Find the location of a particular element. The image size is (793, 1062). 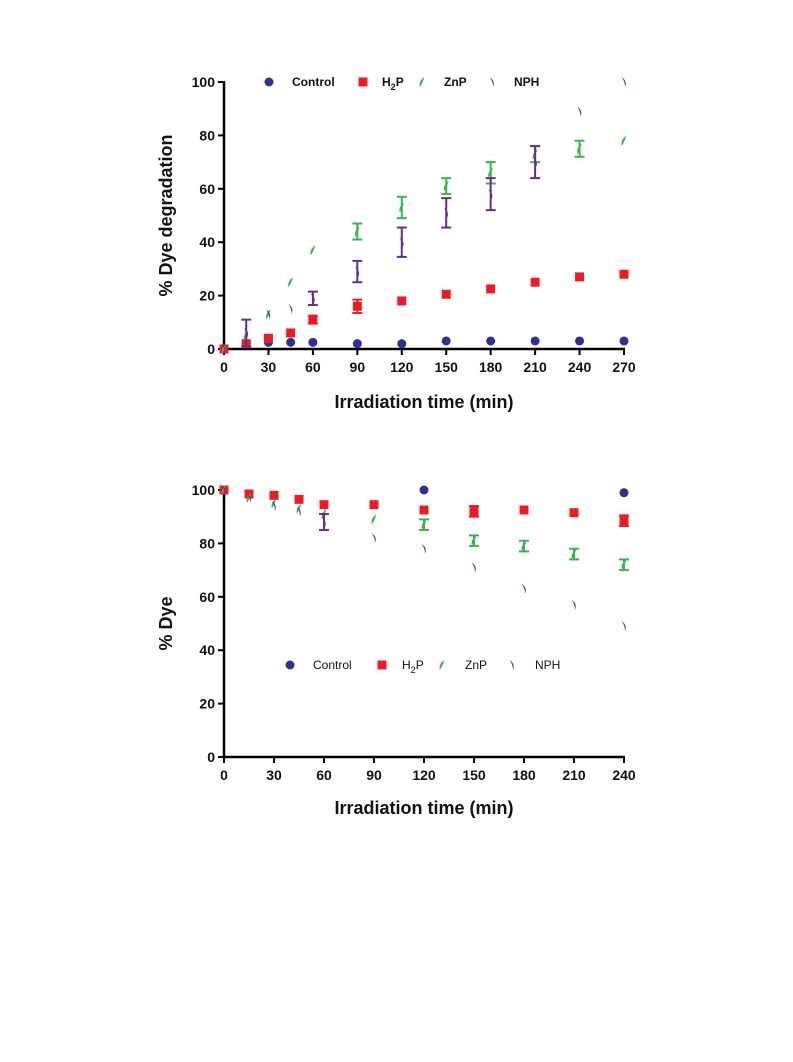

x-tick-label: 270 is located at coordinates (624, 367).